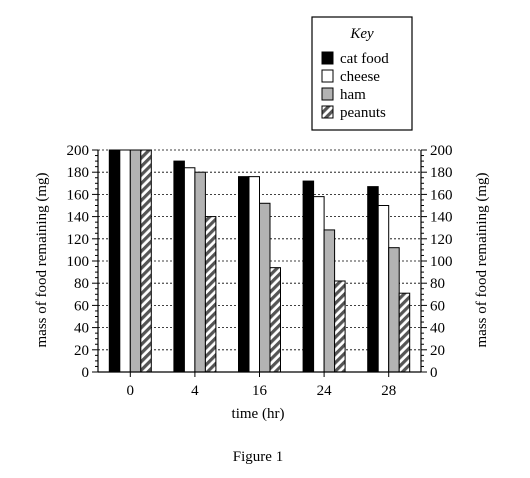 This screenshot has width=530, height=478. I want to click on figure-caption: Figure 1, so click(258, 457).